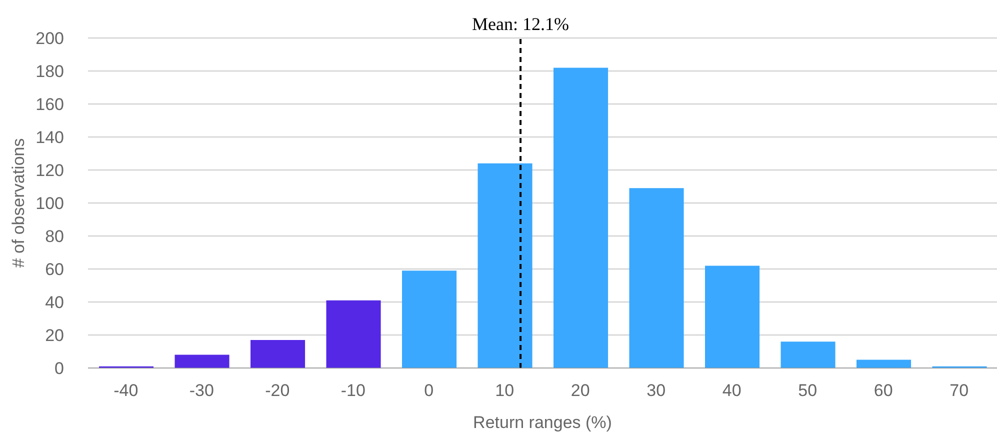 The height and width of the screenshot is (438, 997). I want to click on y-tick-label: 120, so click(50, 170).